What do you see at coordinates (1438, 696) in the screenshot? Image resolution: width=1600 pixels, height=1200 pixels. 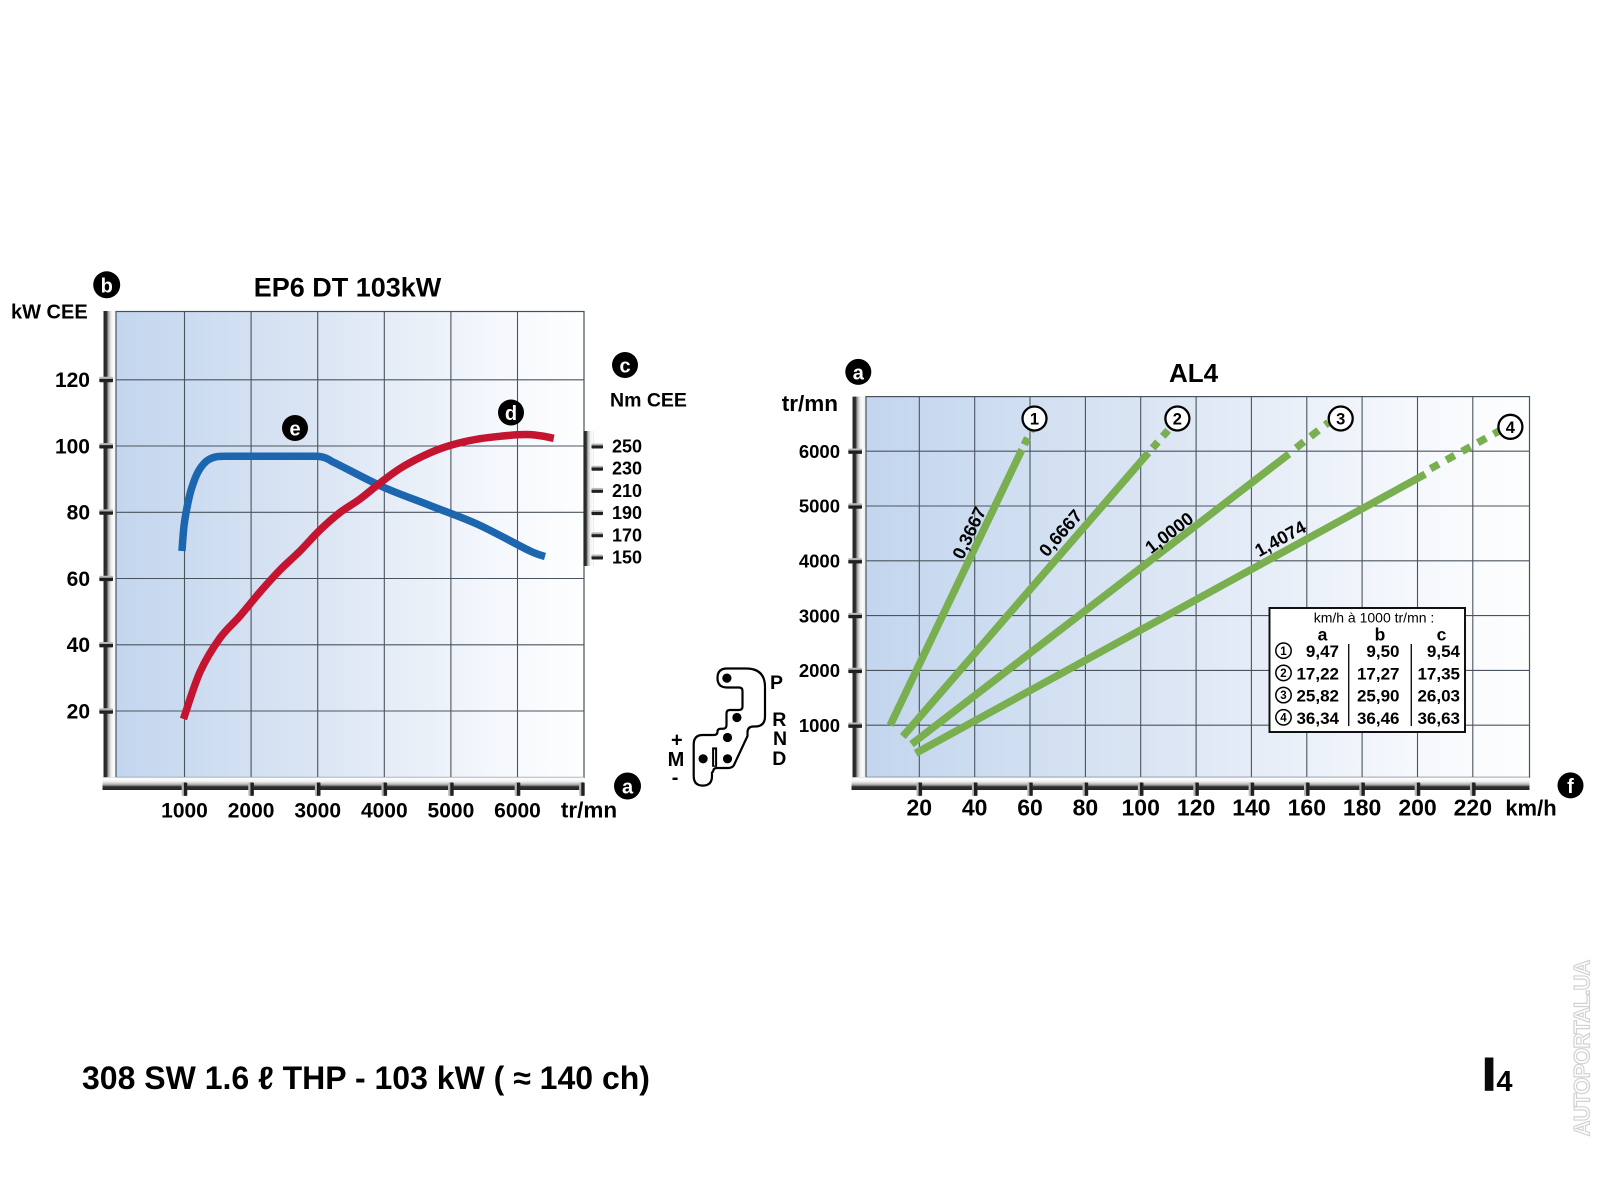 I see `svg-text: 26,03` at bounding box center [1438, 696].